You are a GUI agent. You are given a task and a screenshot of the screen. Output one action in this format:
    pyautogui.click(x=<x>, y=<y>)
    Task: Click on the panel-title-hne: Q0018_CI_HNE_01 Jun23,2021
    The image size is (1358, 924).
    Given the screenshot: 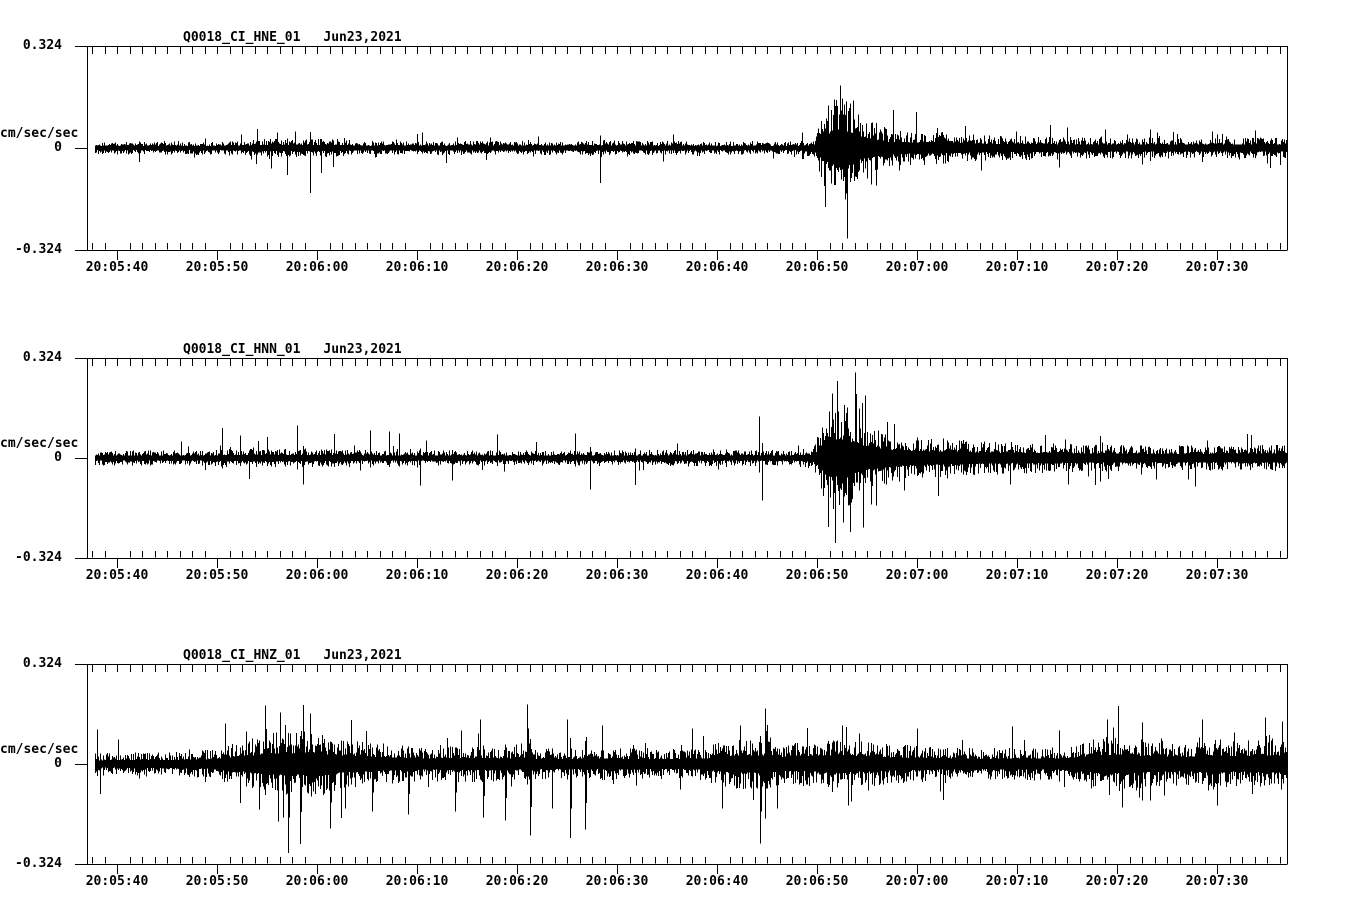 What is the action you would take?
    pyautogui.click(x=292, y=38)
    